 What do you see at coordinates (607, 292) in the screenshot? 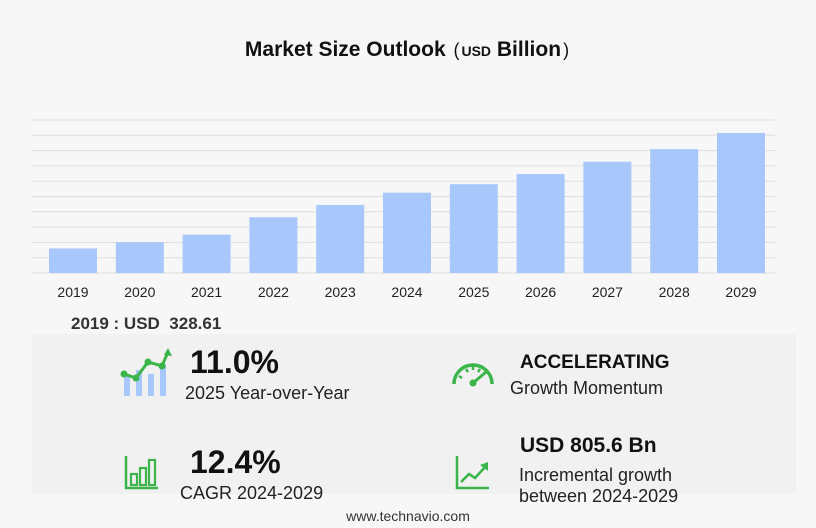
I see `x-tick-label: 2027` at bounding box center [607, 292].